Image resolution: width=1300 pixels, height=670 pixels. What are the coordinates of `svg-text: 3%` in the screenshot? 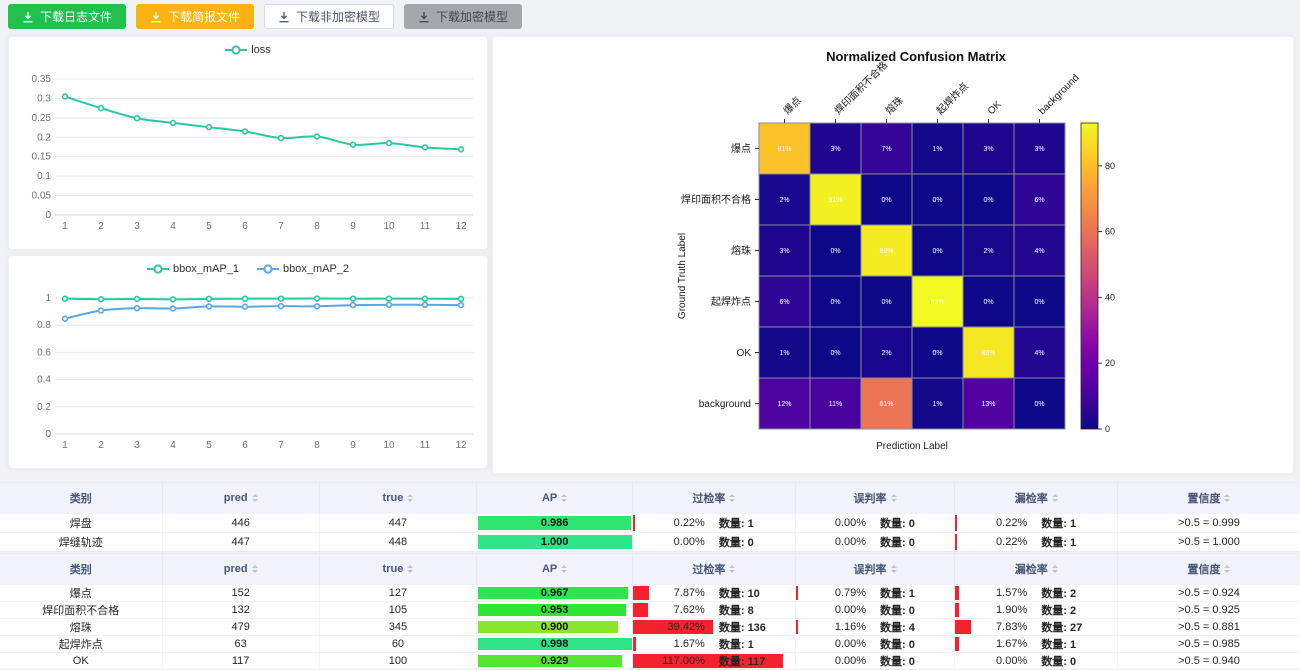 It's located at (988, 149).